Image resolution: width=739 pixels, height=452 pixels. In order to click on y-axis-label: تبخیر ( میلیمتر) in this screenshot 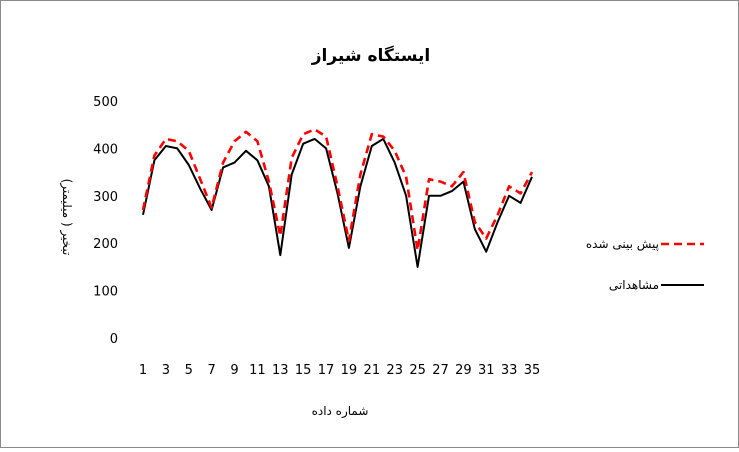, I will do `click(66, 217)`.